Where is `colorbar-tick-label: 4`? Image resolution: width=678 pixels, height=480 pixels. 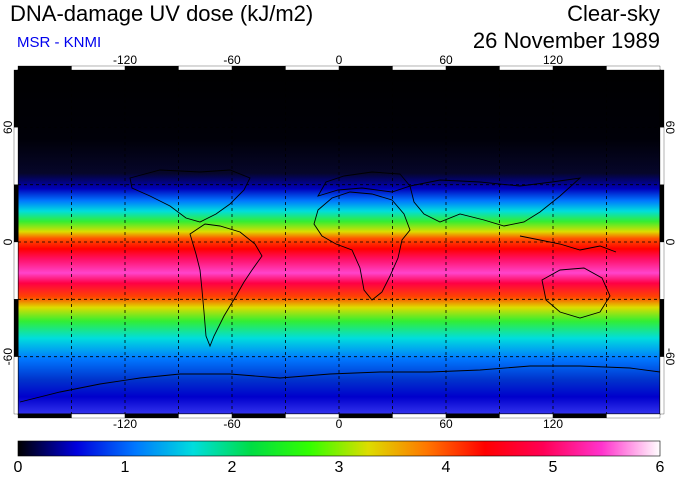 colorbar-tick-label: 4 is located at coordinates (446, 467).